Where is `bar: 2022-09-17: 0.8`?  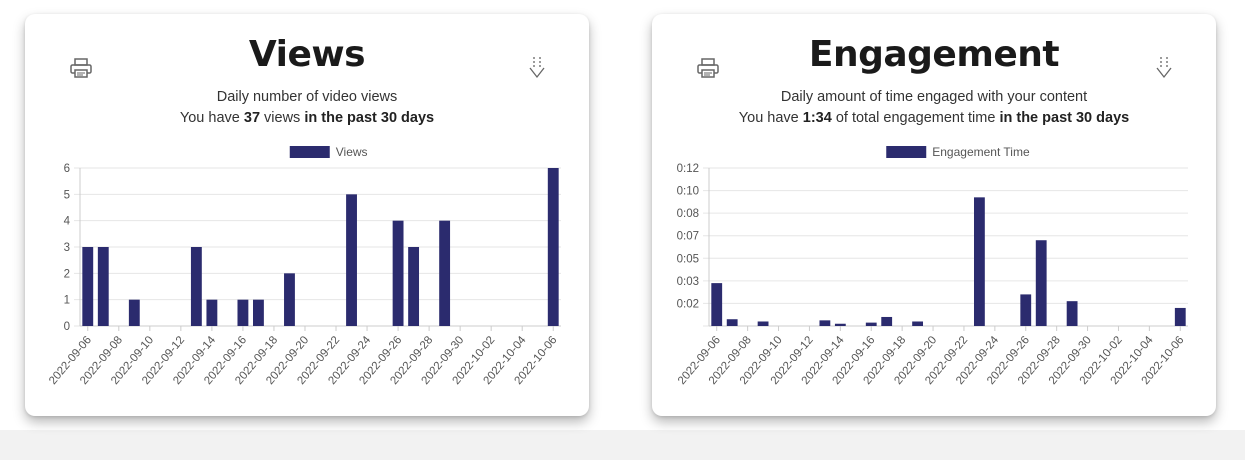
bar: 2022-09-17: 0.8 is located at coordinates (887, 321).